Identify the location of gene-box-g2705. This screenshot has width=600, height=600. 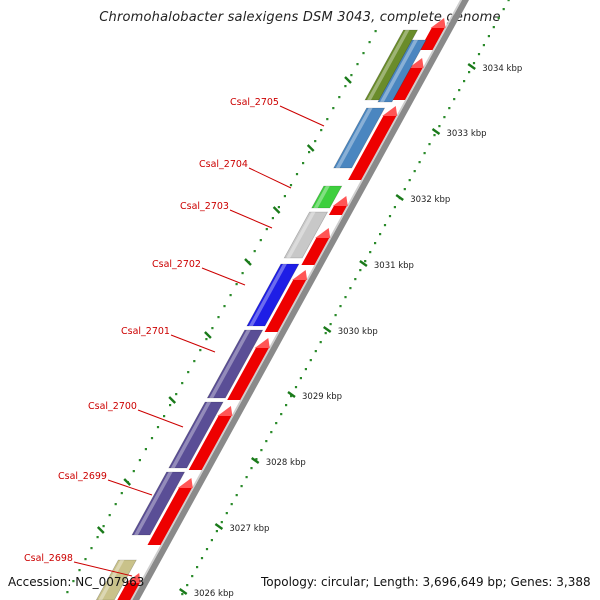
(359, 138).